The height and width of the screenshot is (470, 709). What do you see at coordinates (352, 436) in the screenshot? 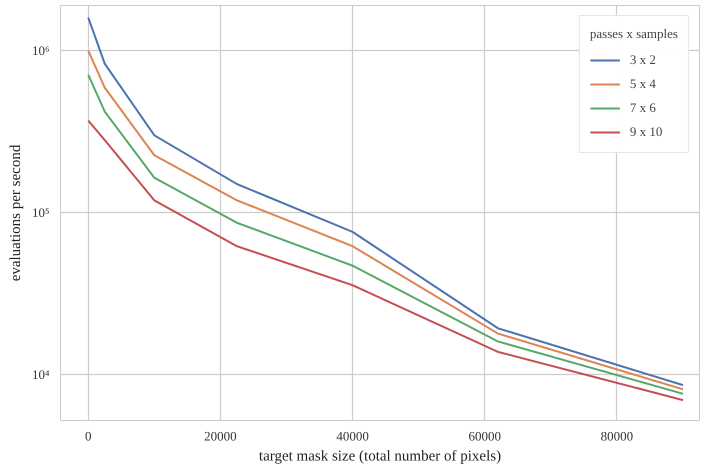
I see `x-tick-label: 40000` at bounding box center [352, 436].